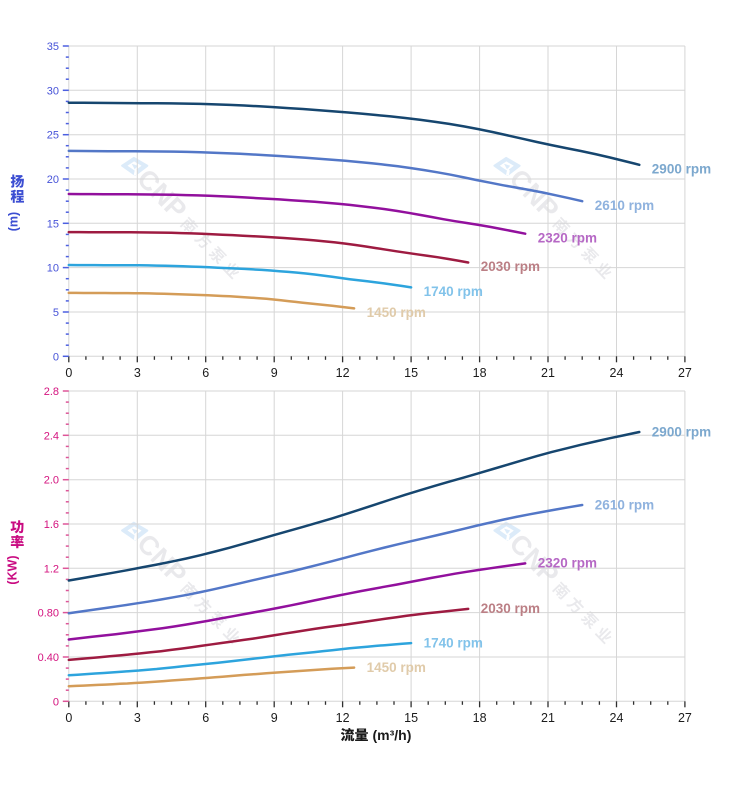  Describe the element at coordinates (53, 269) in the screenshot. I see `svg-text: 10` at that location.